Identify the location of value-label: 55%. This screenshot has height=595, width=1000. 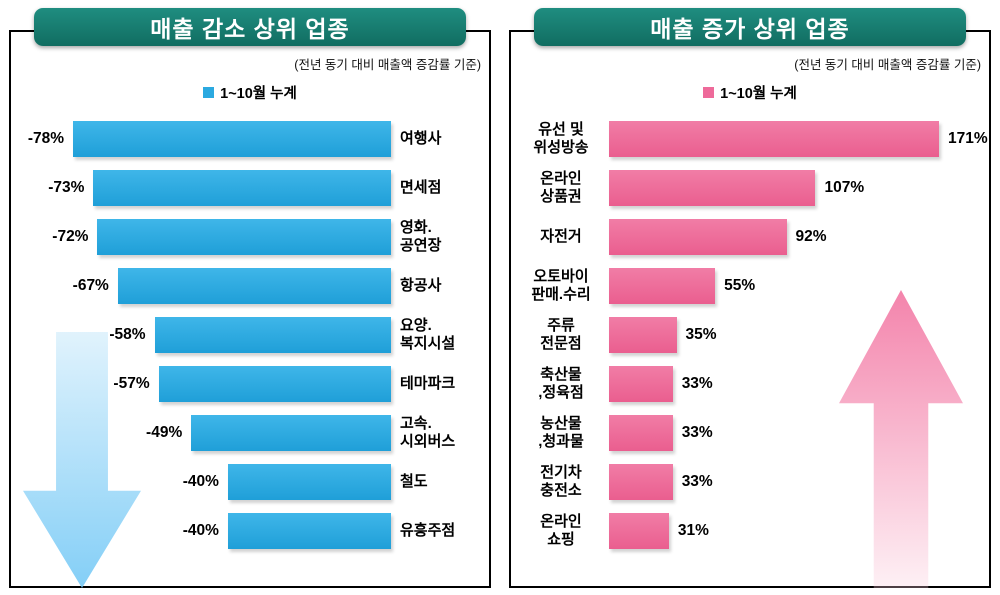
(740, 285).